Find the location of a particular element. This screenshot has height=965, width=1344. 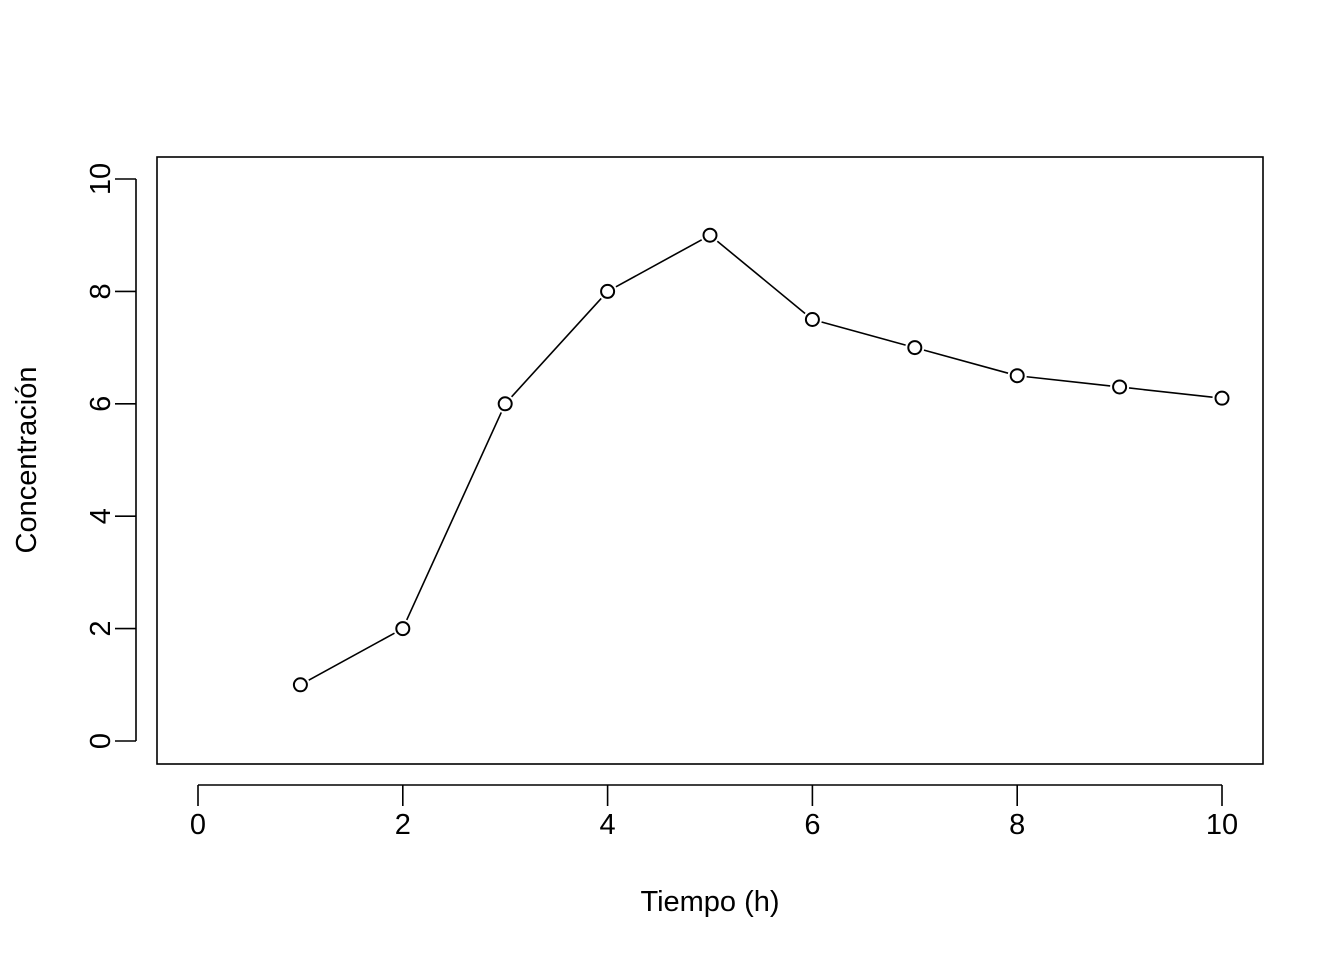

x-tick-label-4: 4 is located at coordinates (608, 825).